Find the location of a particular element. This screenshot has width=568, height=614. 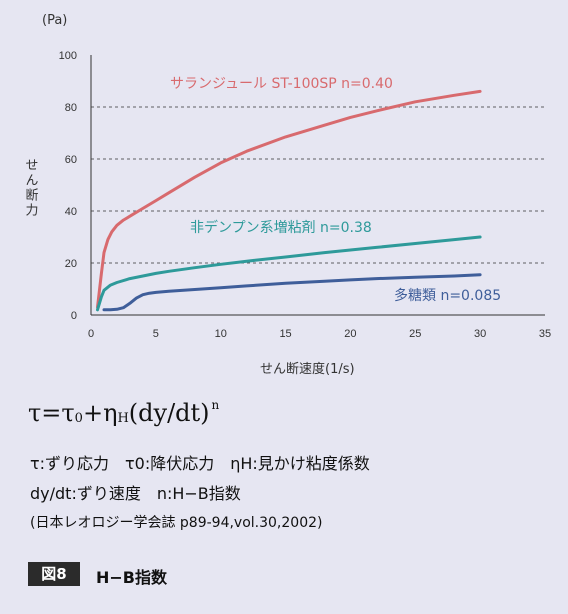

formula-eta-sub: H is located at coordinates (123, 418).